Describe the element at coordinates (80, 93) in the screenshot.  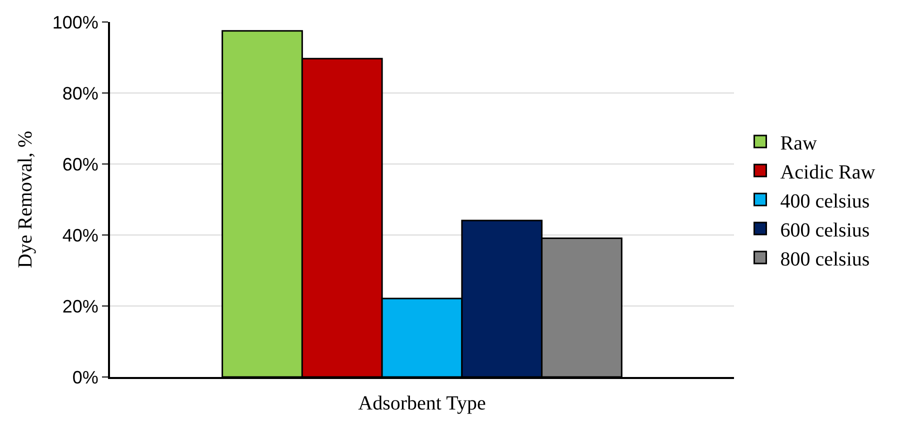
I see `y-tick-label: 80%` at that location.